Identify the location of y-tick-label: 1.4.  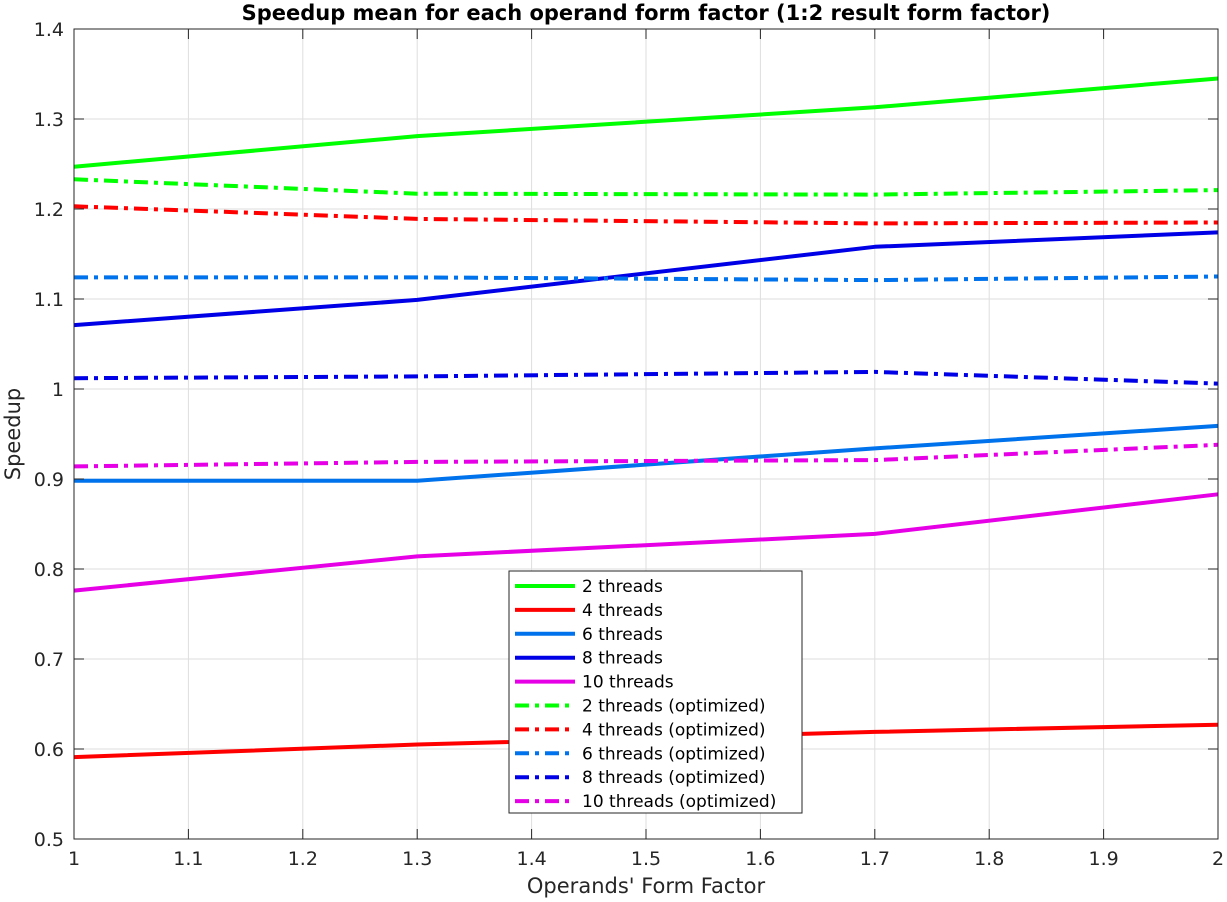
(49, 30).